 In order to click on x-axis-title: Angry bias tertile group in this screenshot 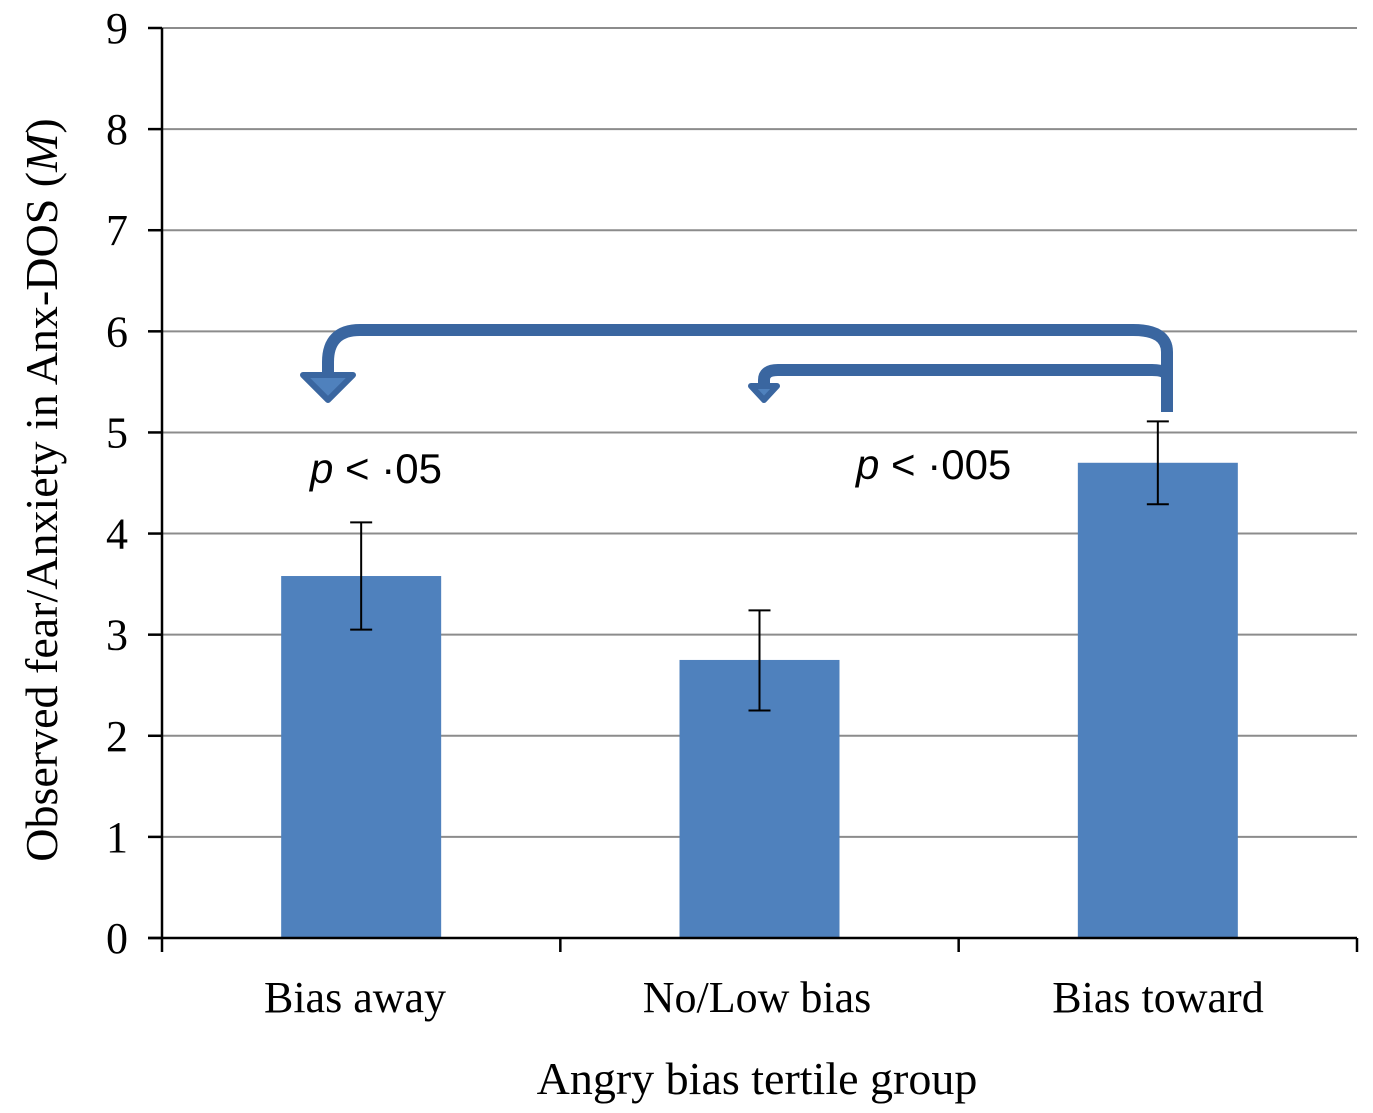, I will do `click(757, 1078)`.